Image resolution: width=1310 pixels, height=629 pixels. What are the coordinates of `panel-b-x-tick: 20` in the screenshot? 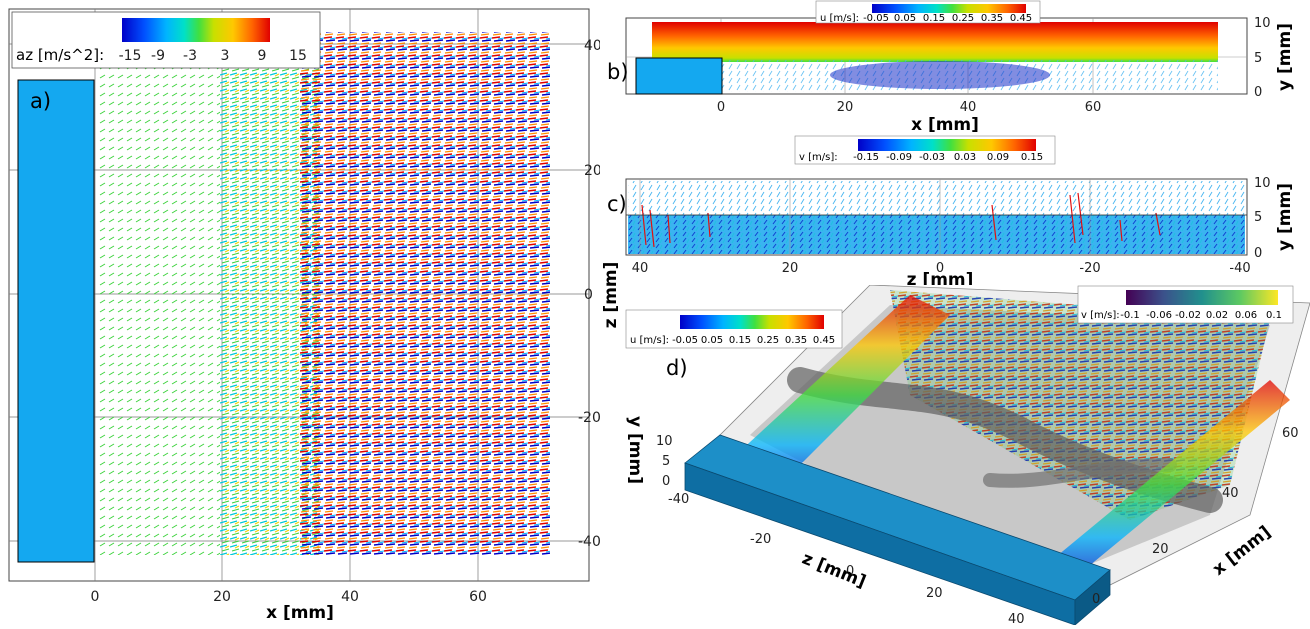 It's located at (845, 107).